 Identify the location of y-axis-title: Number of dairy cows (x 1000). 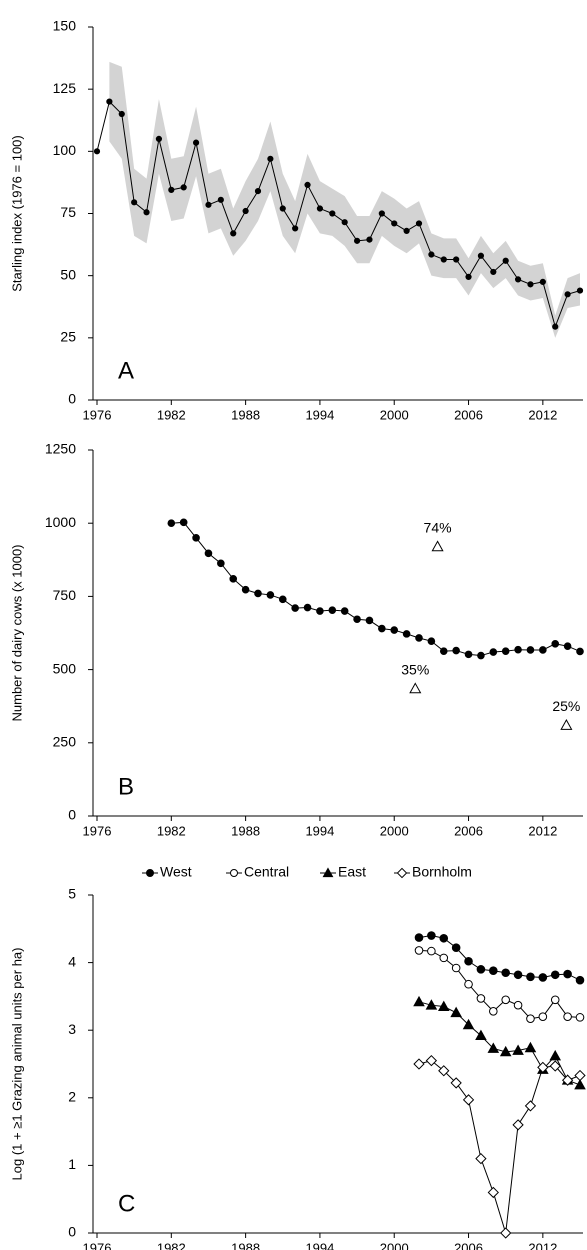
(16, 632).